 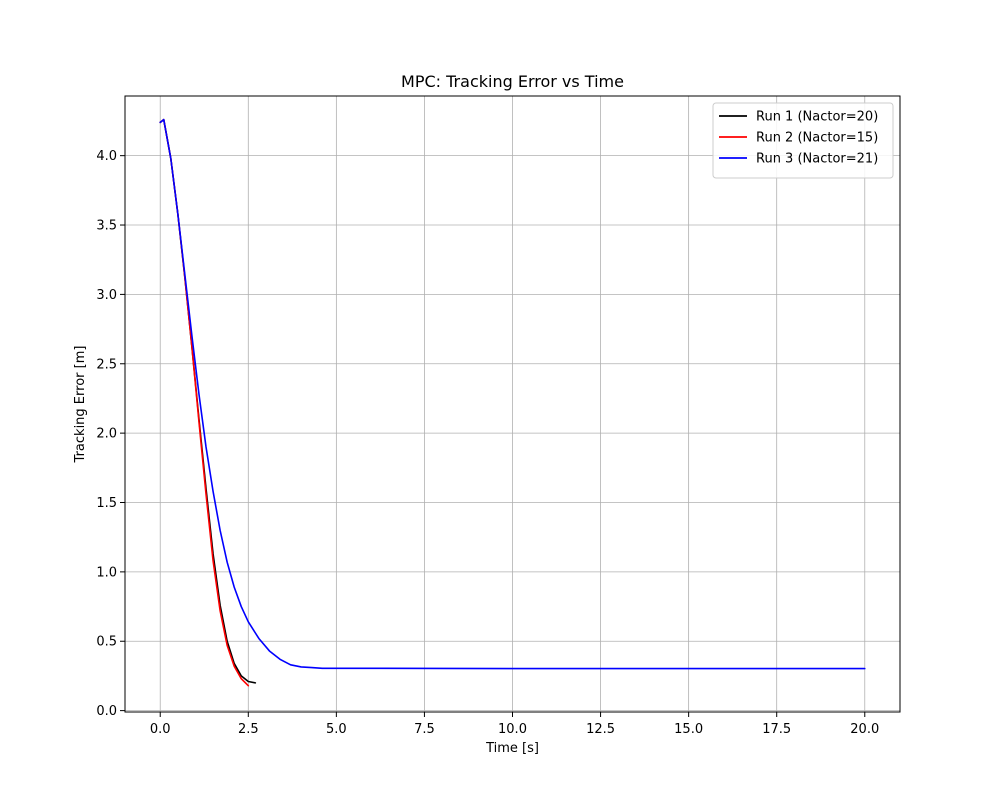 I want to click on x-tick-label: 5.0, so click(x=336, y=729).